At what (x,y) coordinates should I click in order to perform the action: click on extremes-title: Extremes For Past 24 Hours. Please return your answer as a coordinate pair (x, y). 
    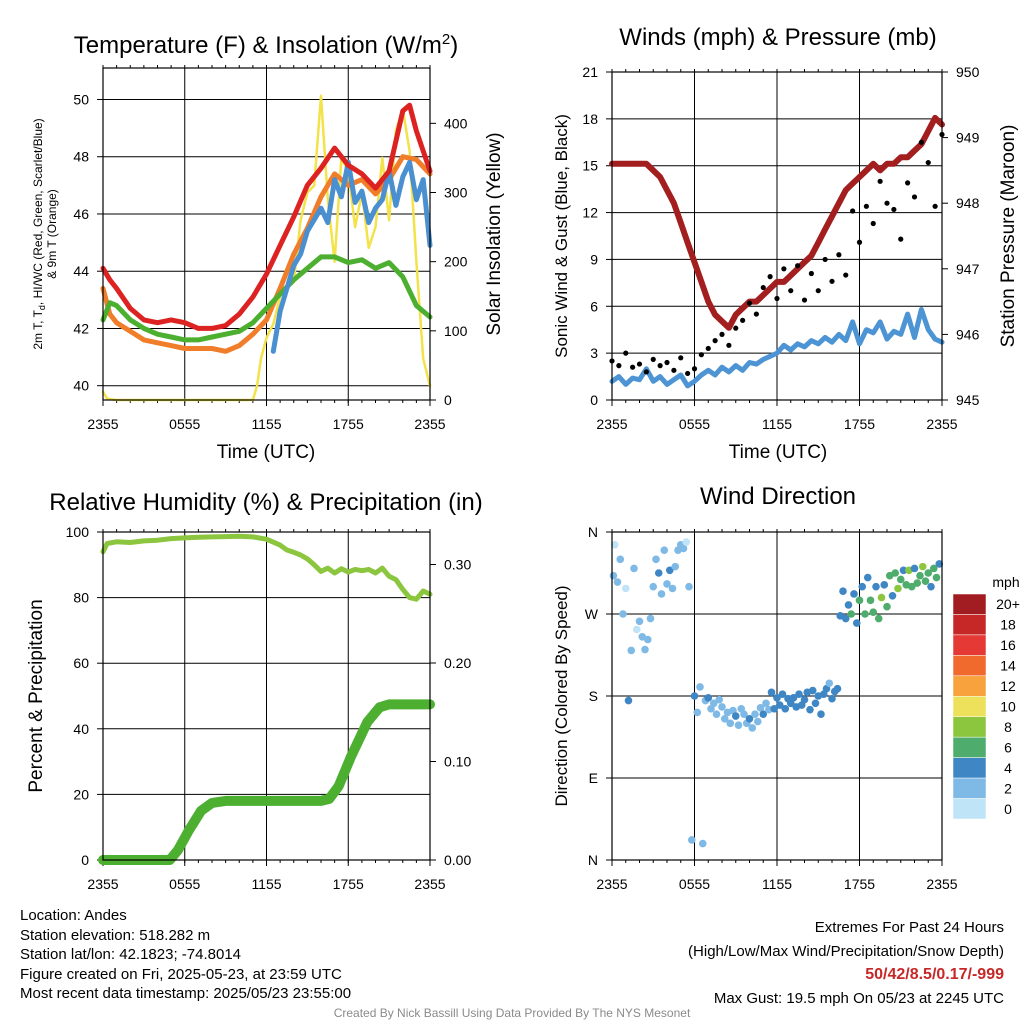
    Looking at the image, I should click on (909, 927).